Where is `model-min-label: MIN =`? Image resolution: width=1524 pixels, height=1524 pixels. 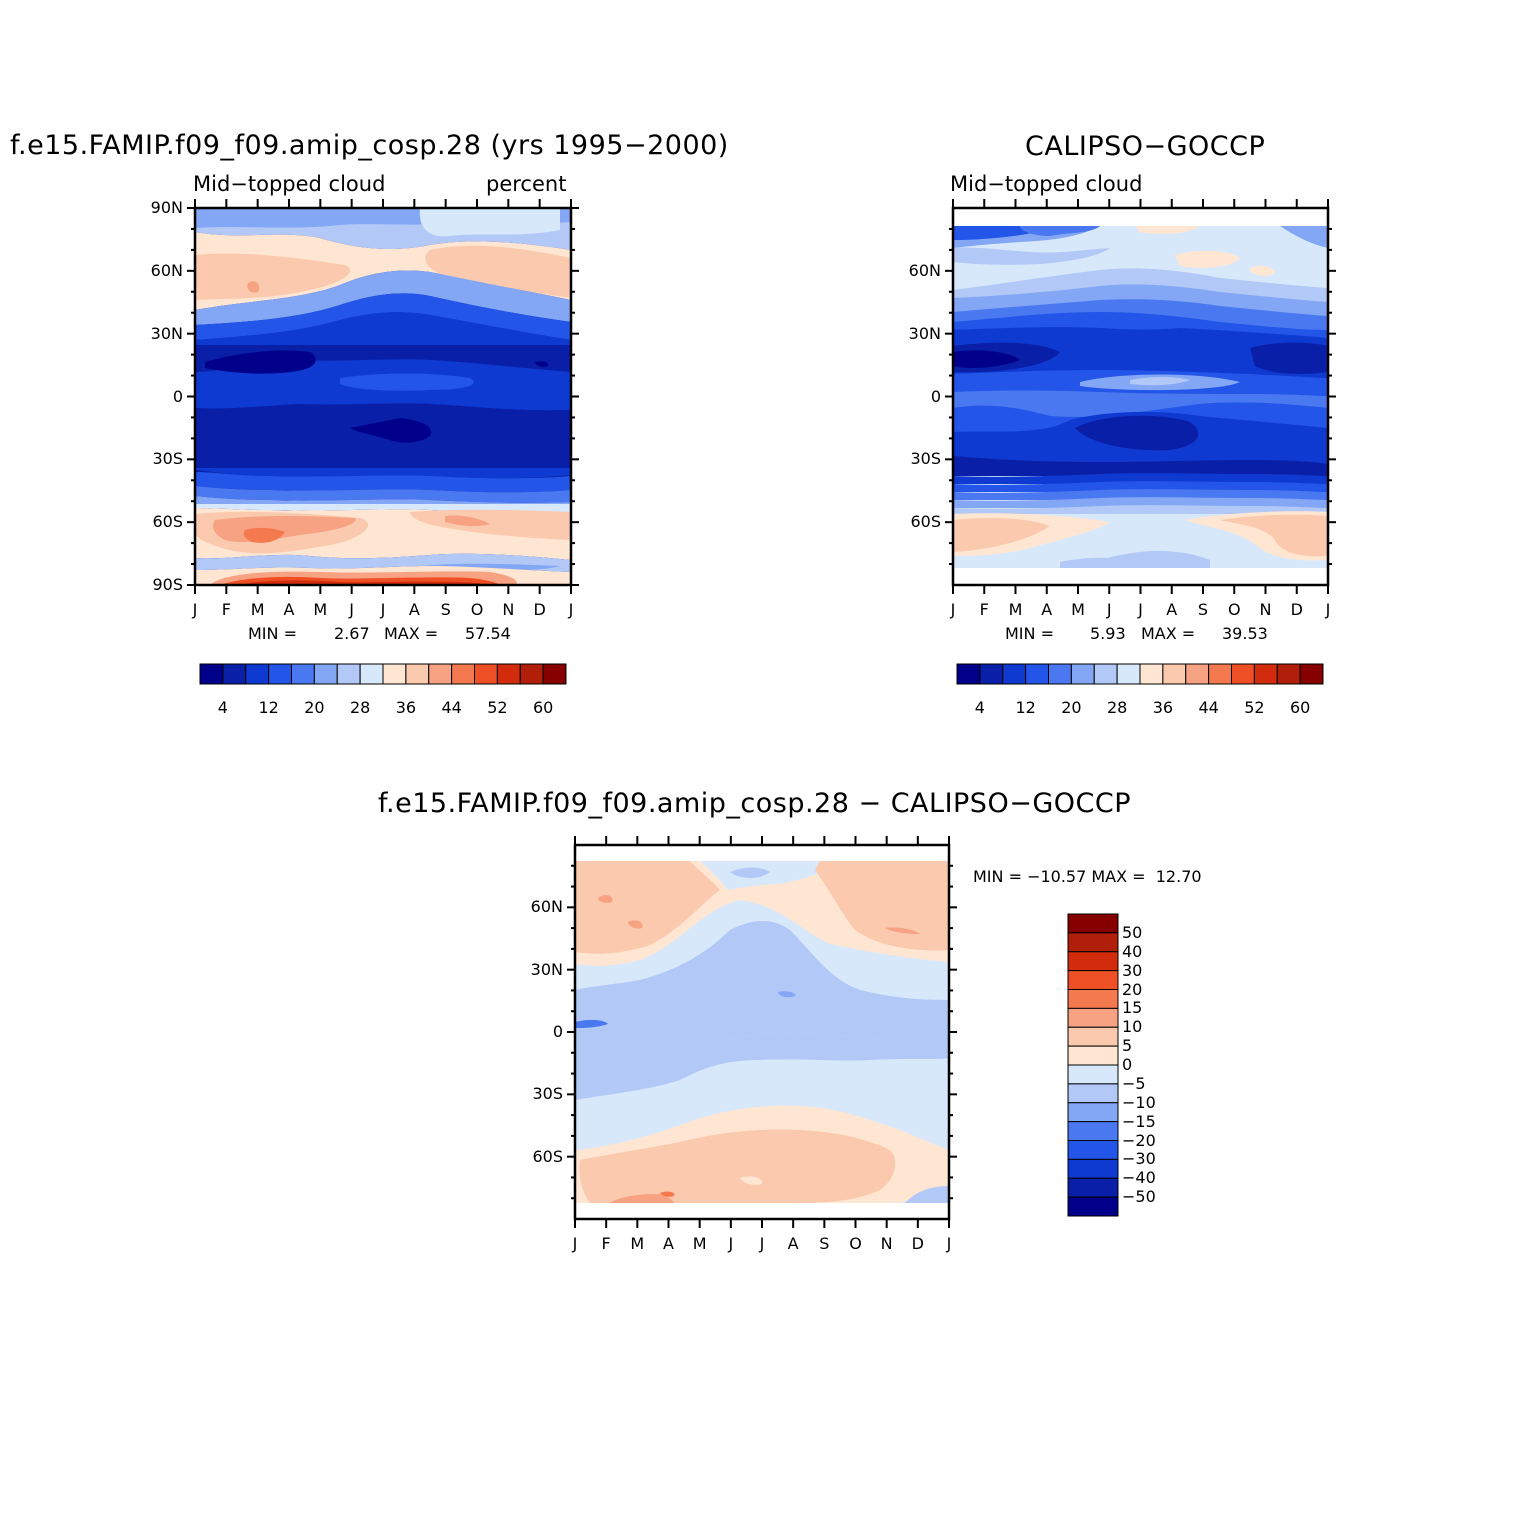
model-min-label: MIN = is located at coordinates (272, 633).